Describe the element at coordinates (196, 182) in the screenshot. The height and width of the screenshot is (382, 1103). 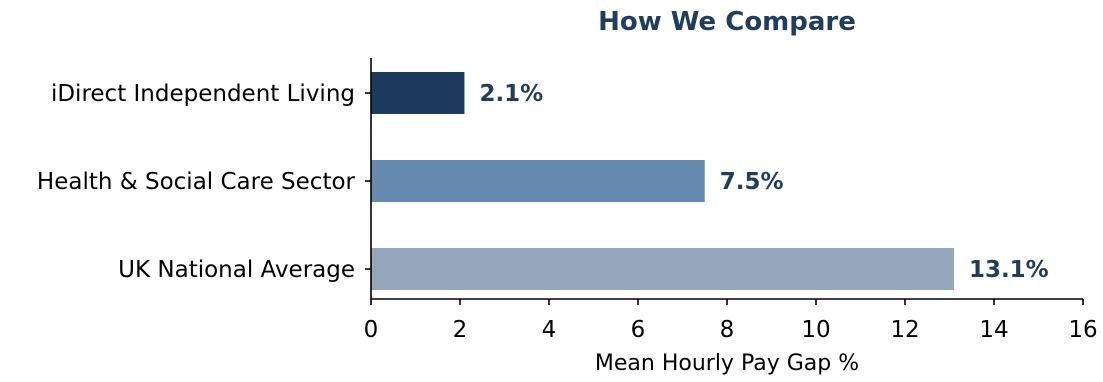
I see `y-tick-label-1: Health & Social Care Sector` at that location.